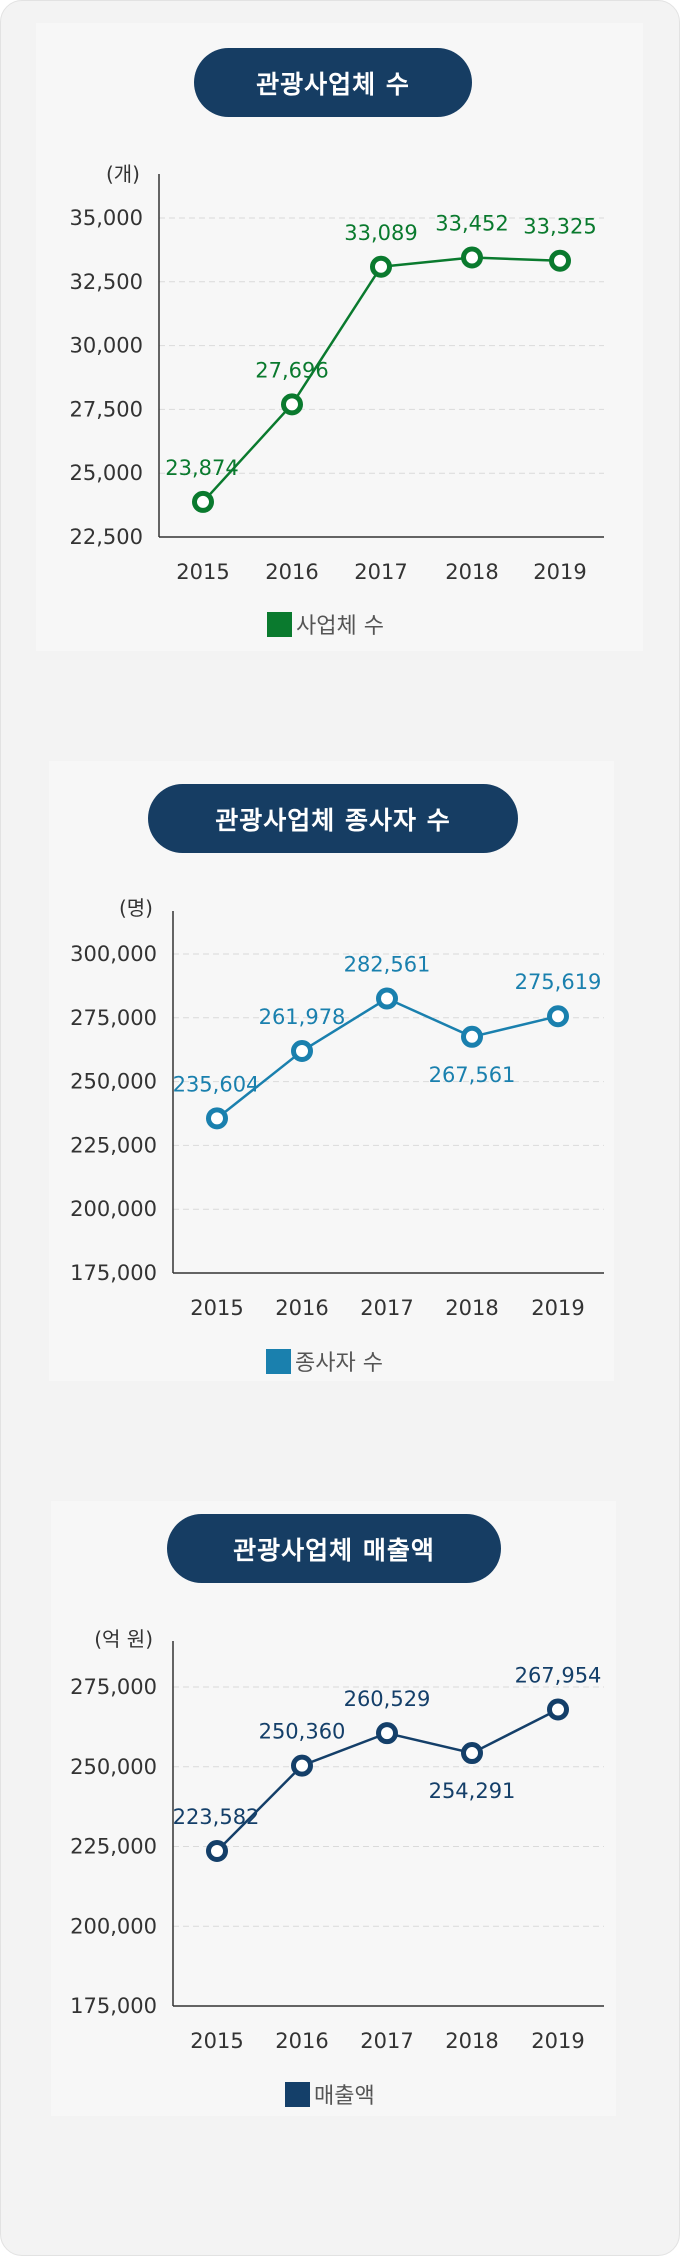 This screenshot has height=2256, width=680. What do you see at coordinates (201, 468) in the screenshot?
I see `data-label: 23,874` at bounding box center [201, 468].